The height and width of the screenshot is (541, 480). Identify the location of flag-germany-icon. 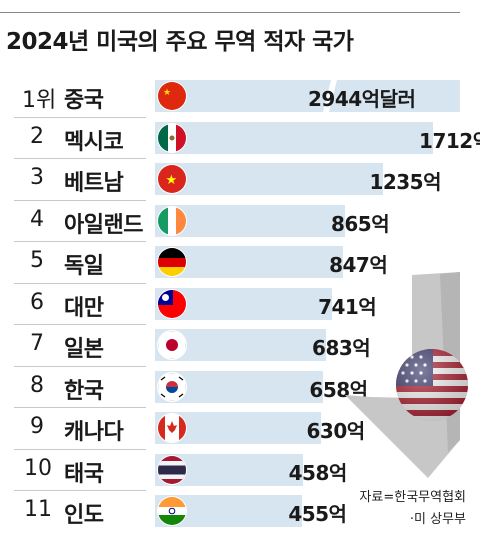
(172, 262).